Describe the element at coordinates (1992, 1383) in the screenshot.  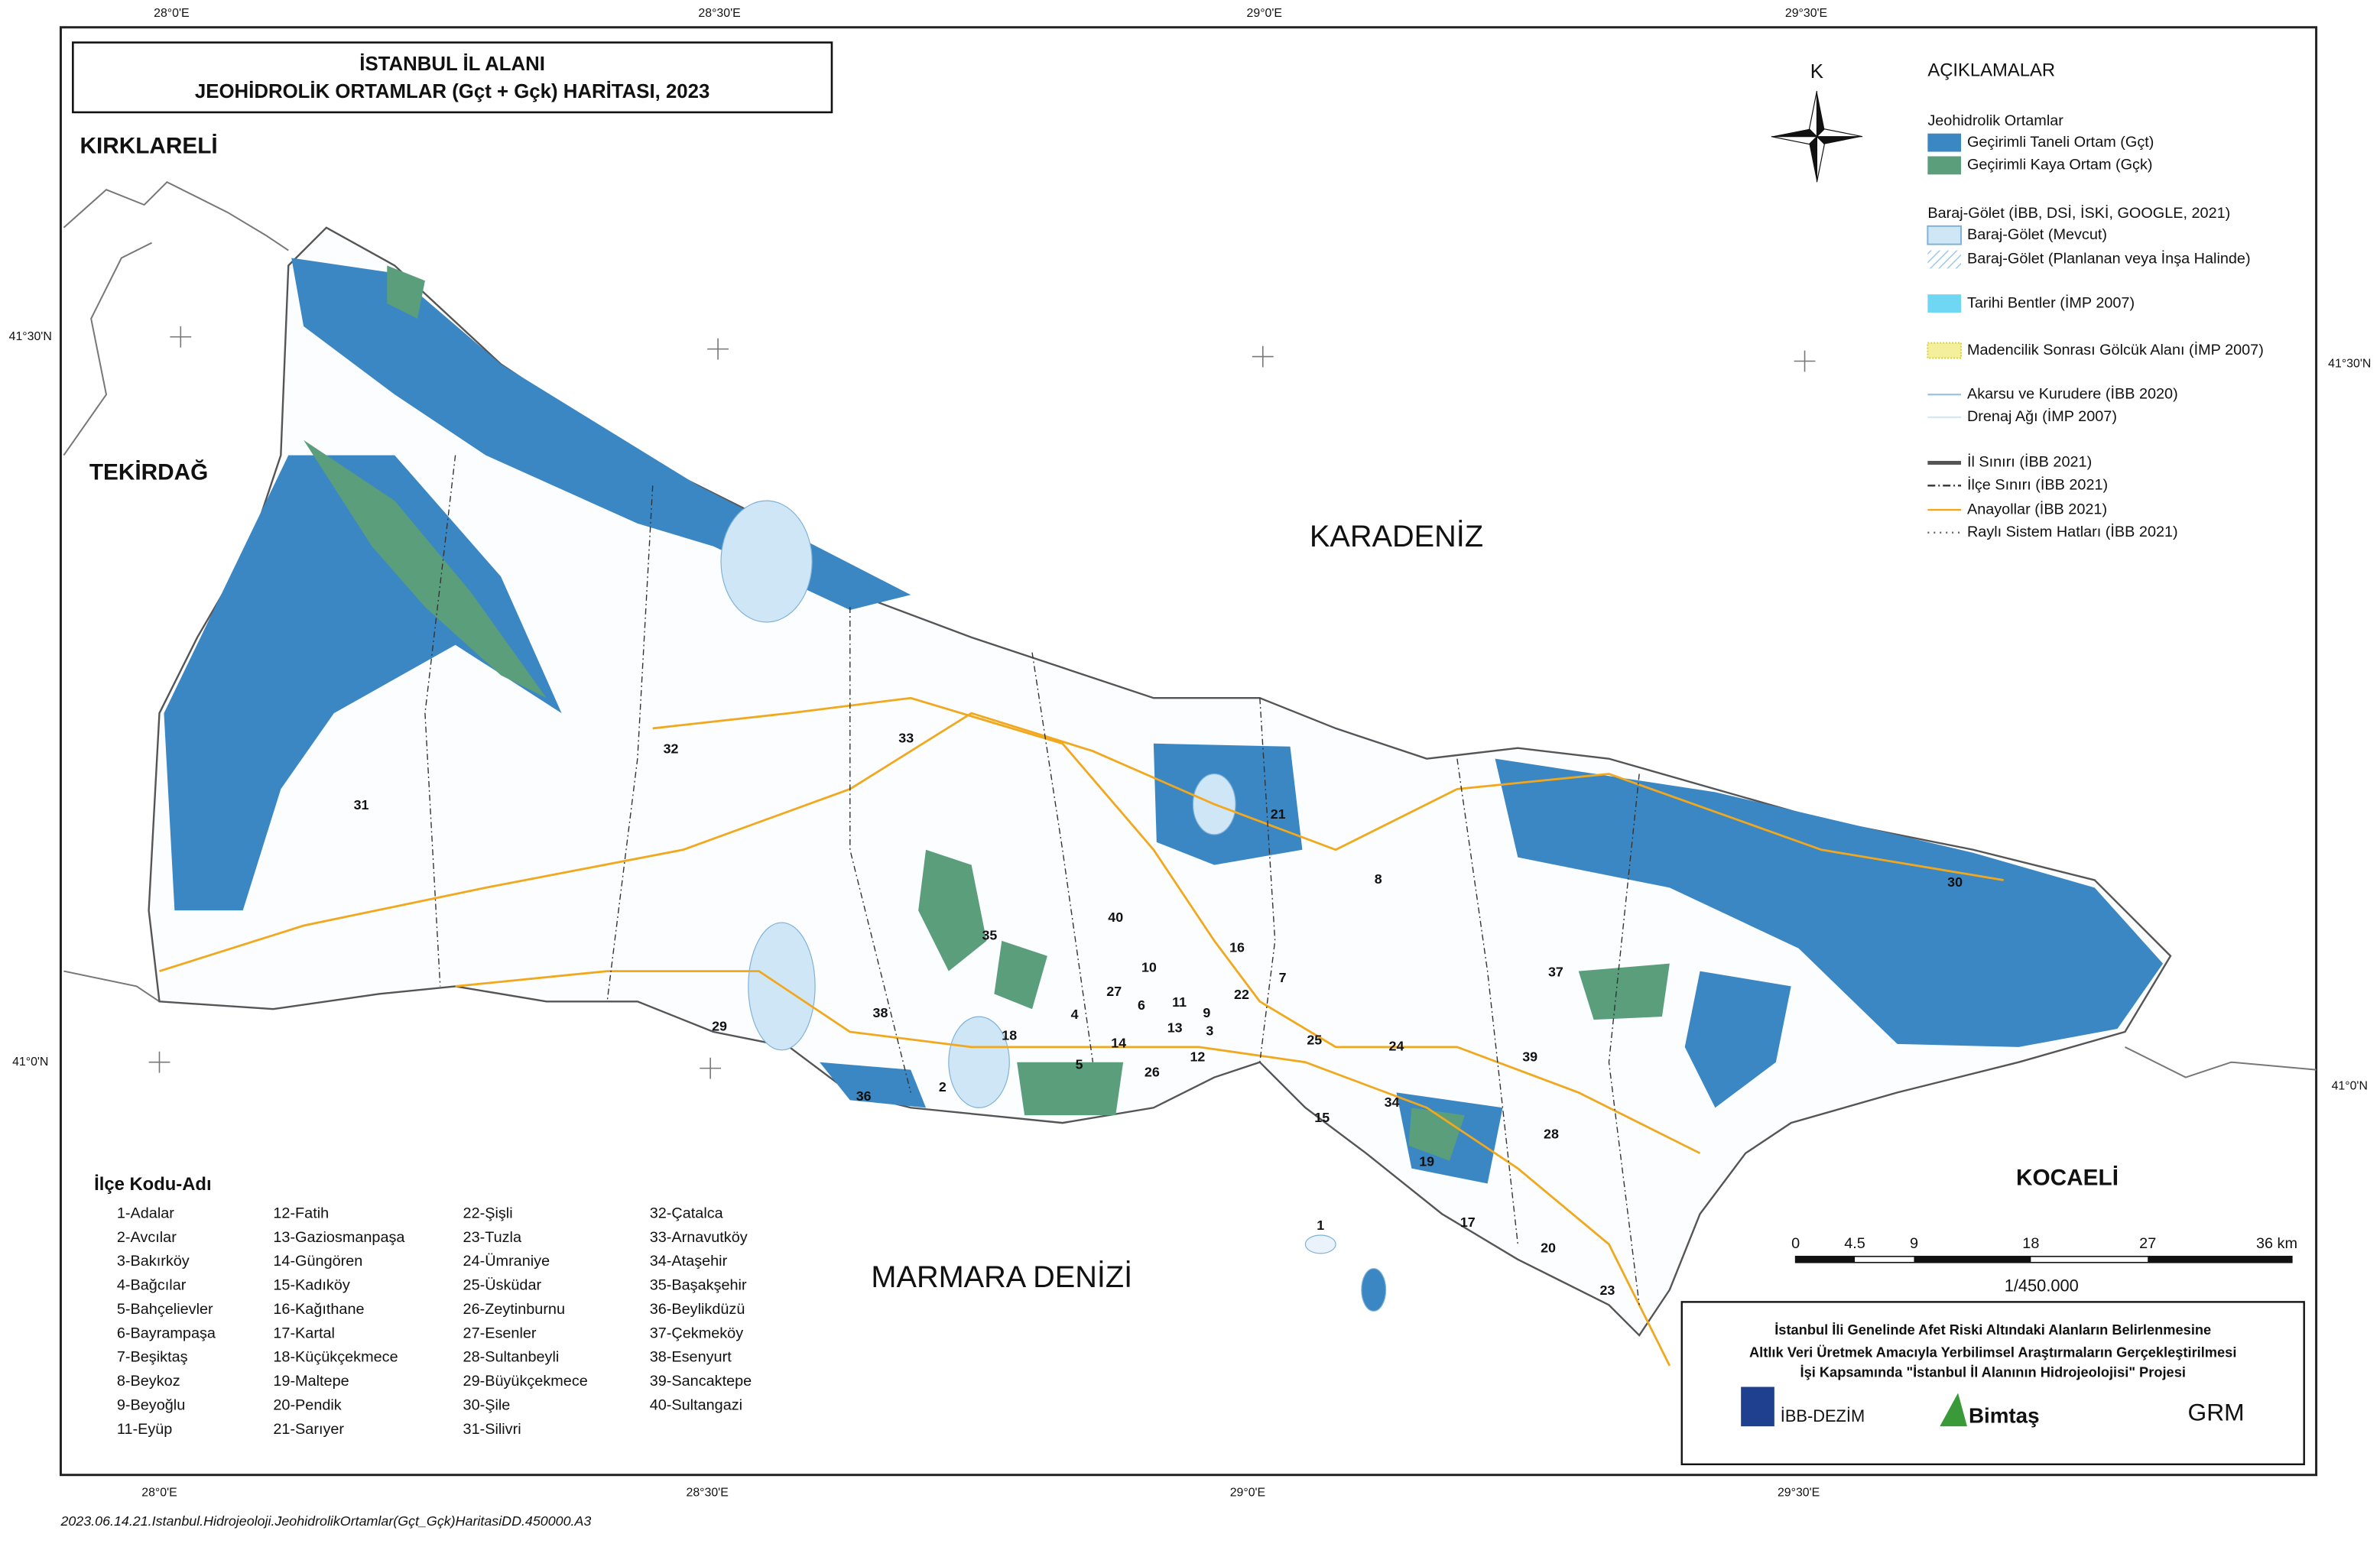
I see `credits-box` at that location.